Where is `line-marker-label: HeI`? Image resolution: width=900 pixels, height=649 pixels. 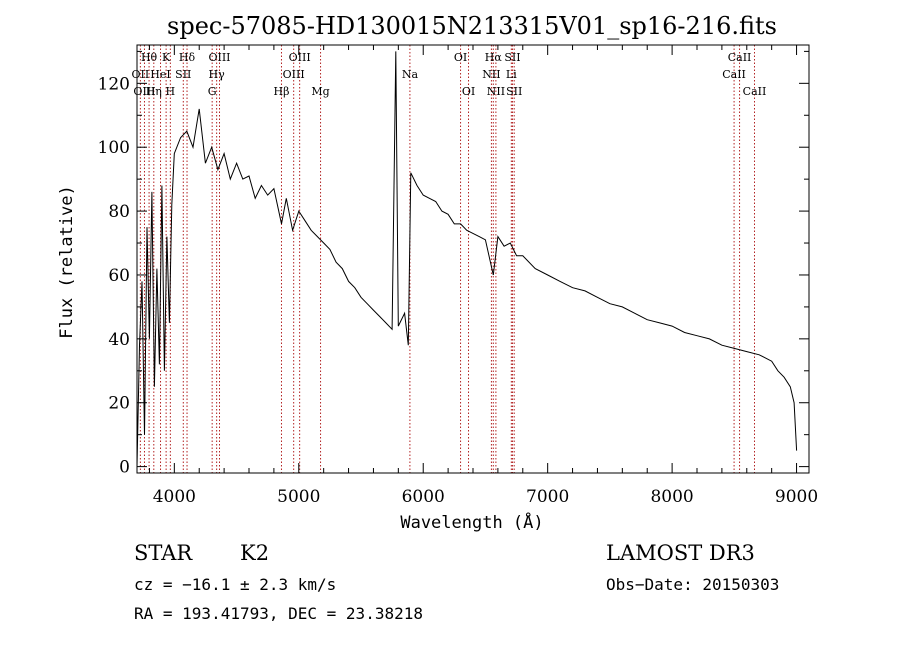
line-marker-label: HeI is located at coordinates (160, 74).